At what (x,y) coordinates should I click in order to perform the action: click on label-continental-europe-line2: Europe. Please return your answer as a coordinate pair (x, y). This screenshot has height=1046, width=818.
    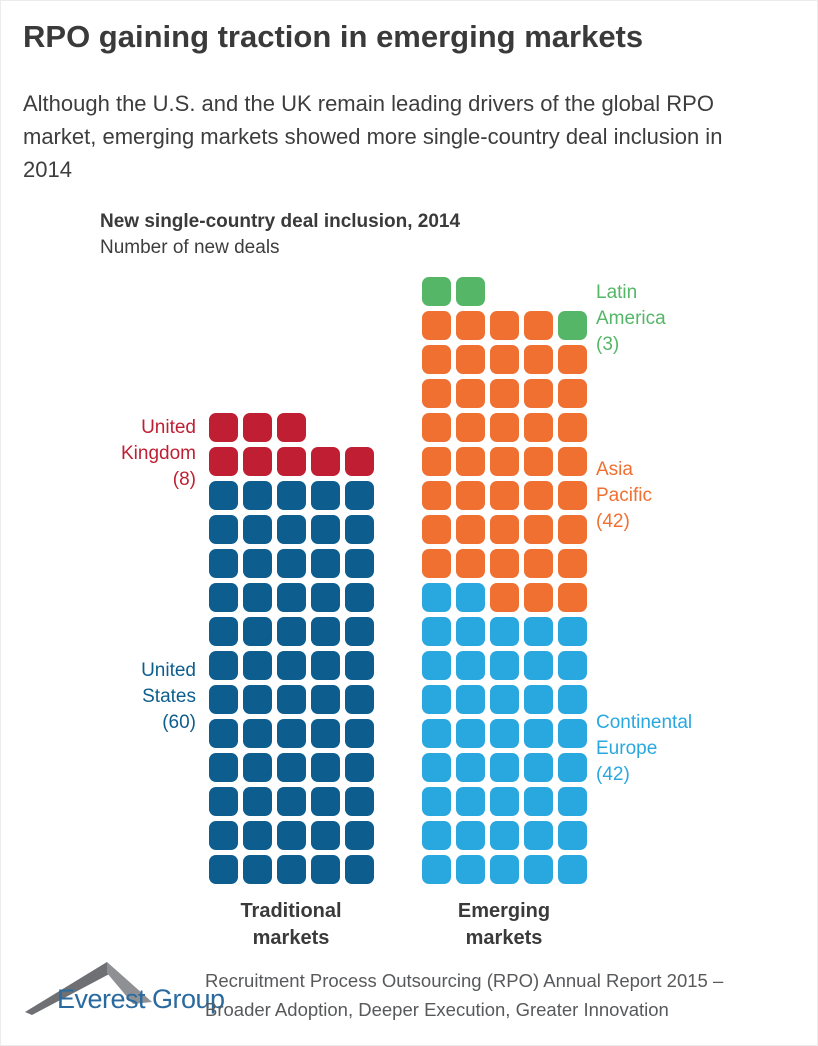
    Looking at the image, I should click on (627, 748).